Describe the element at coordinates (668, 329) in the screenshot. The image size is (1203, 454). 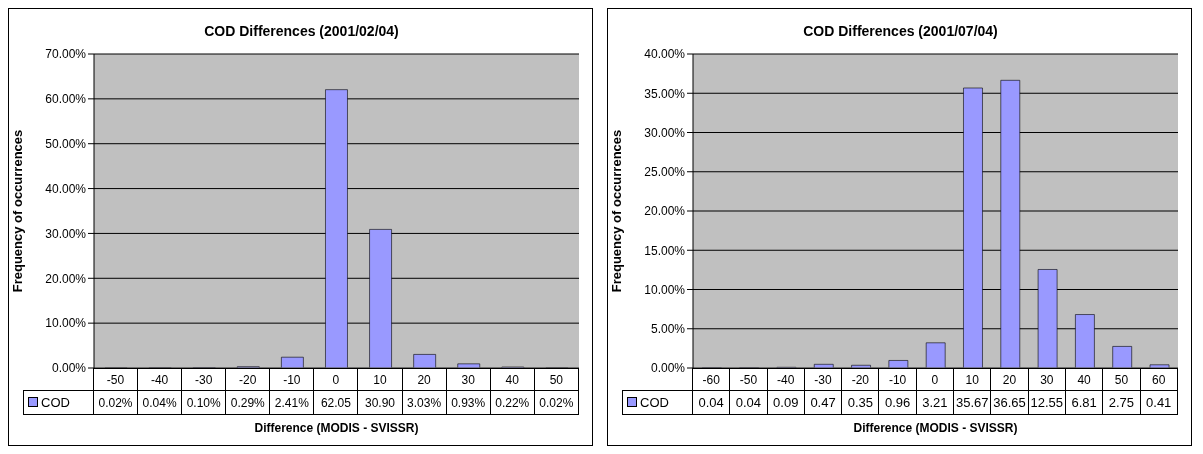
I see `y-tick-label: 5.00%` at that location.